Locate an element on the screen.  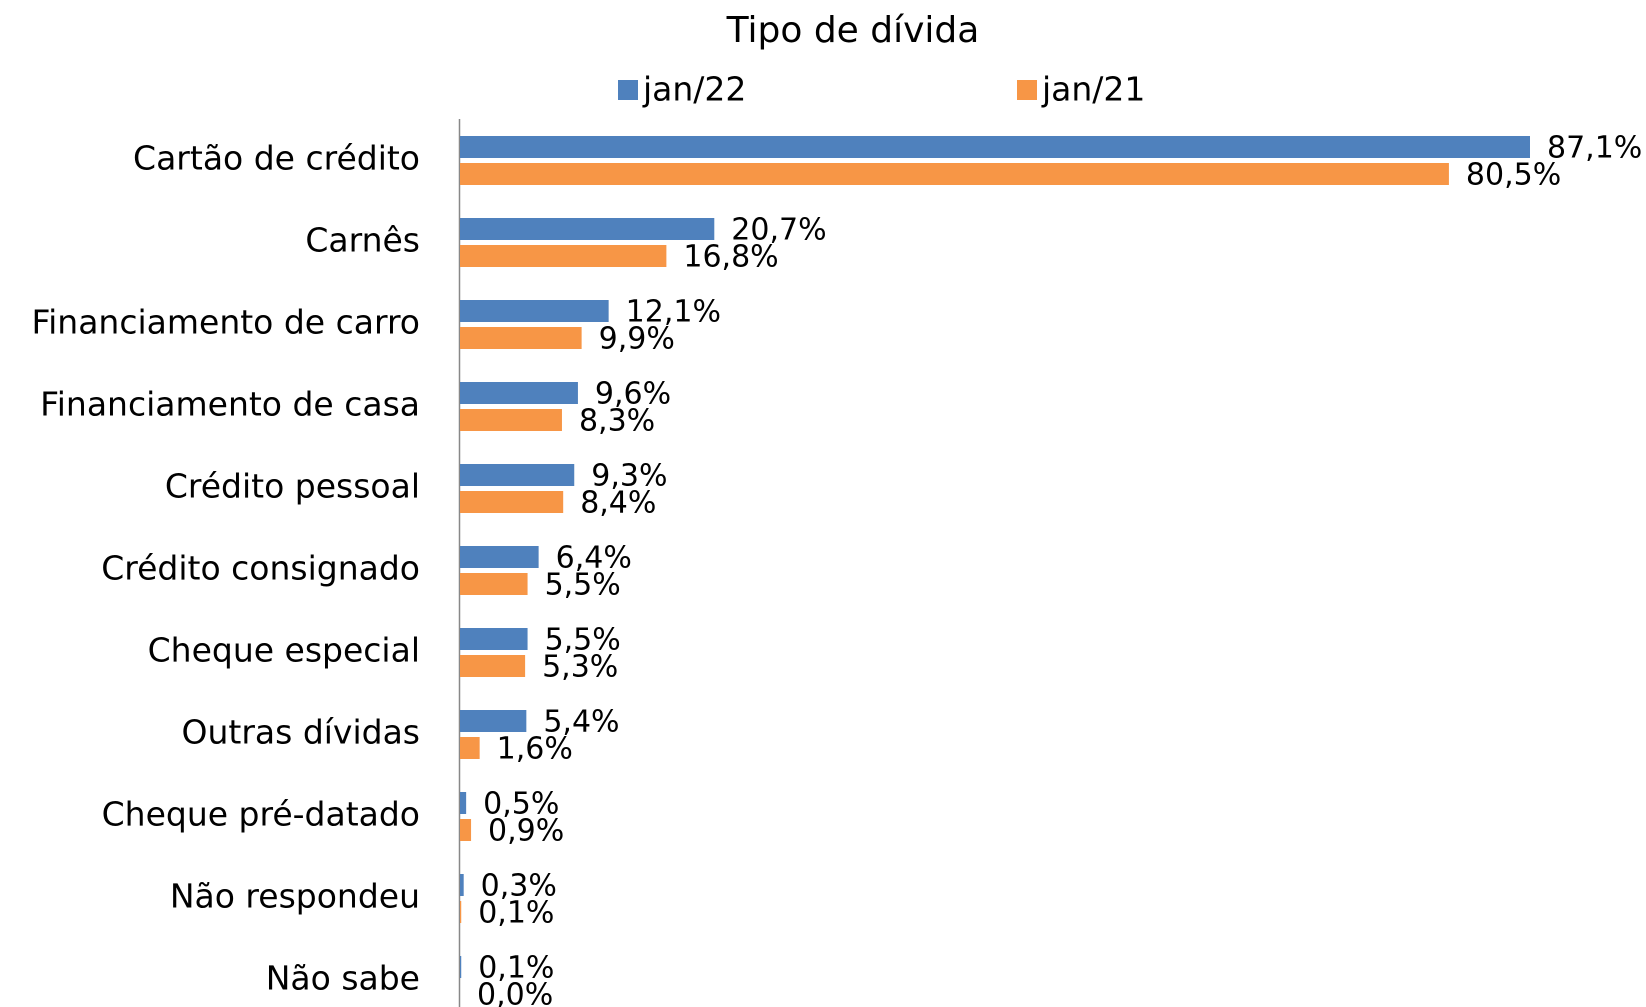
value-label: 16,8% is located at coordinates (730, 257).